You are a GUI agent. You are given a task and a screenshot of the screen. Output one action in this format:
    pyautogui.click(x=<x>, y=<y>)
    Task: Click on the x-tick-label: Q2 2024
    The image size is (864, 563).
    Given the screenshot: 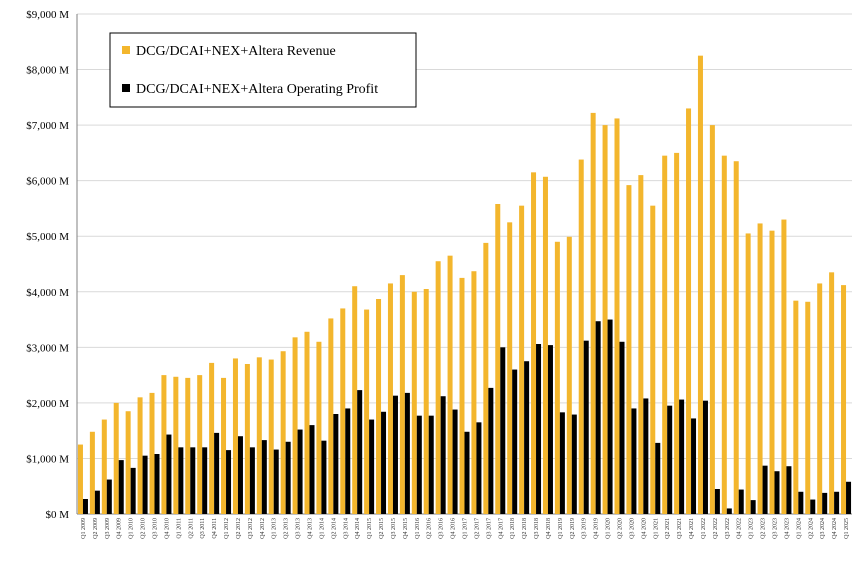 What is the action you would take?
    pyautogui.click(x=811, y=528)
    